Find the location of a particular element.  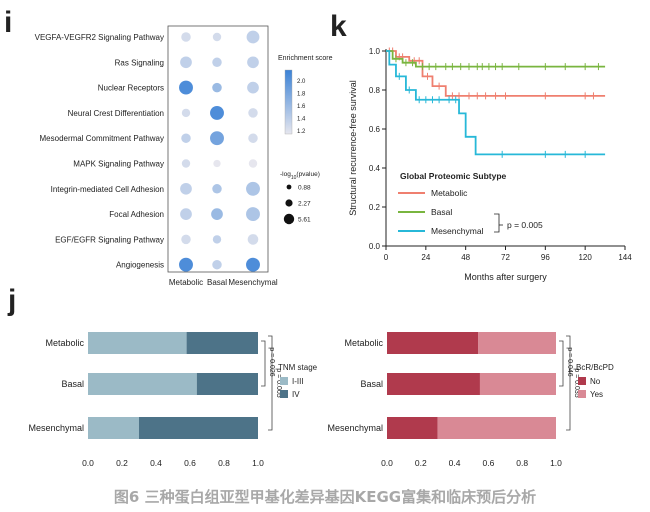

km-x-tick-label: 72 is located at coordinates (505, 257).